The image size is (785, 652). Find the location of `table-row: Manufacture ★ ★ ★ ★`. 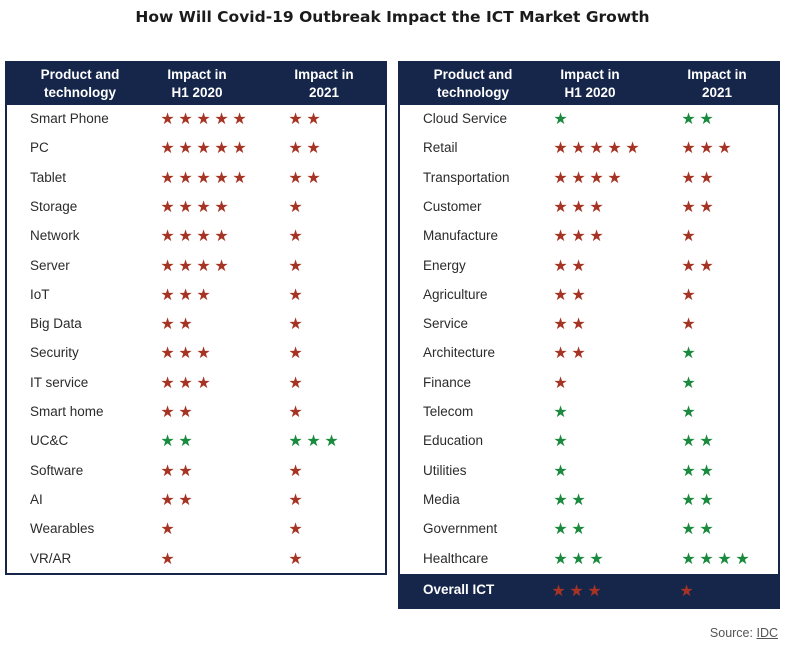

table-row: Manufacture ★ ★ ★ ★ is located at coordinates (589, 237).